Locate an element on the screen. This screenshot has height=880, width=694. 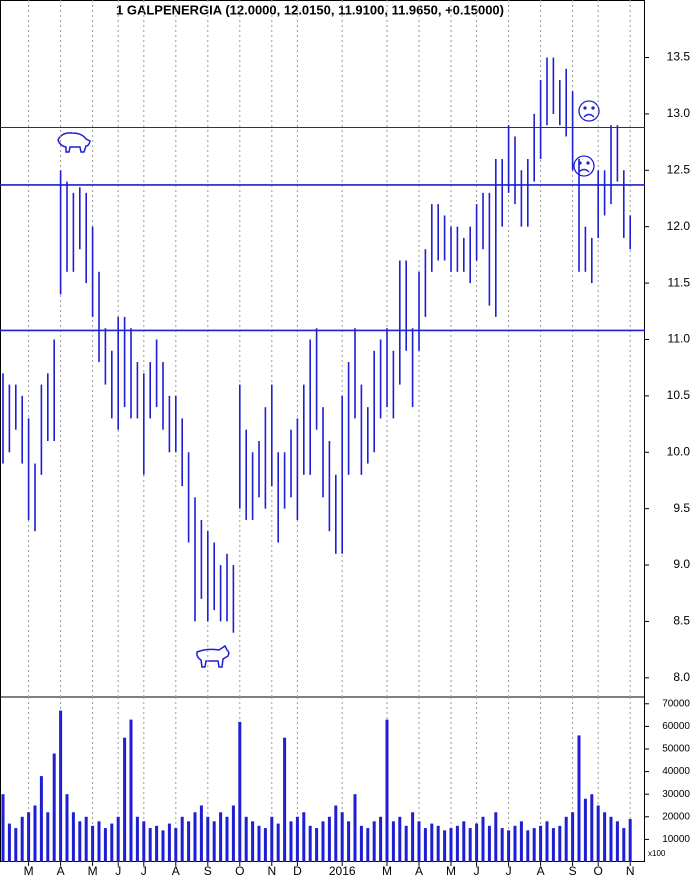
y-tick-label: 13.5 is located at coordinates (679, 57).